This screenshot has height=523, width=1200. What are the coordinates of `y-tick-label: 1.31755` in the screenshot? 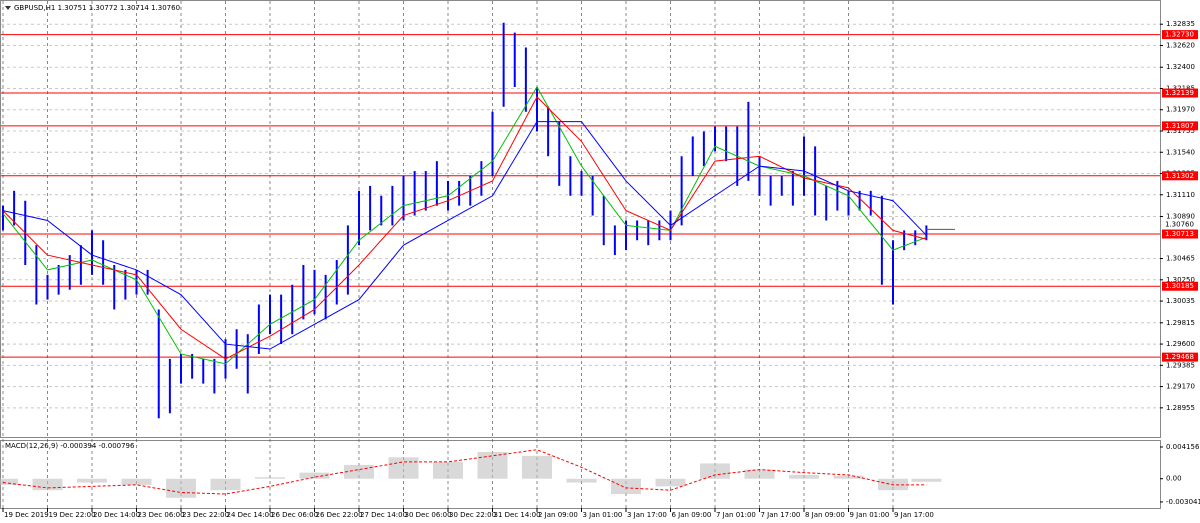 It's located at (1180, 131).